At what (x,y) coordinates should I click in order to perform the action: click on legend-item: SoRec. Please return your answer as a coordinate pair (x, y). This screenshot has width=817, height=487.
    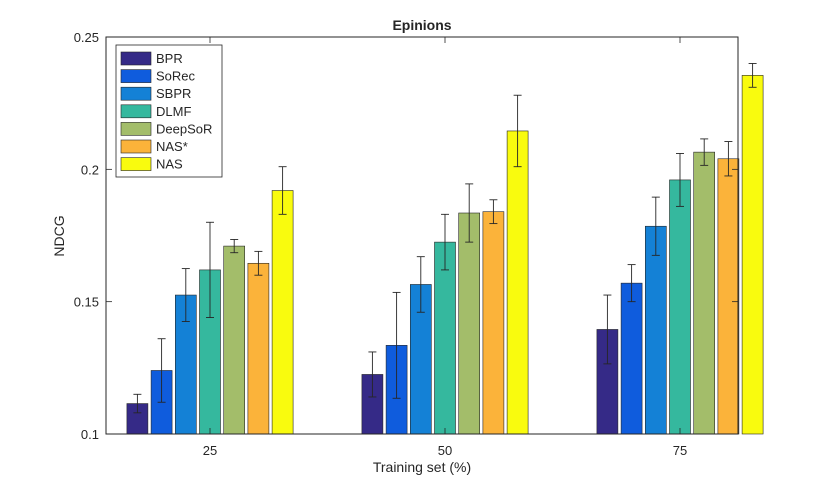
    Looking at the image, I should click on (158, 76).